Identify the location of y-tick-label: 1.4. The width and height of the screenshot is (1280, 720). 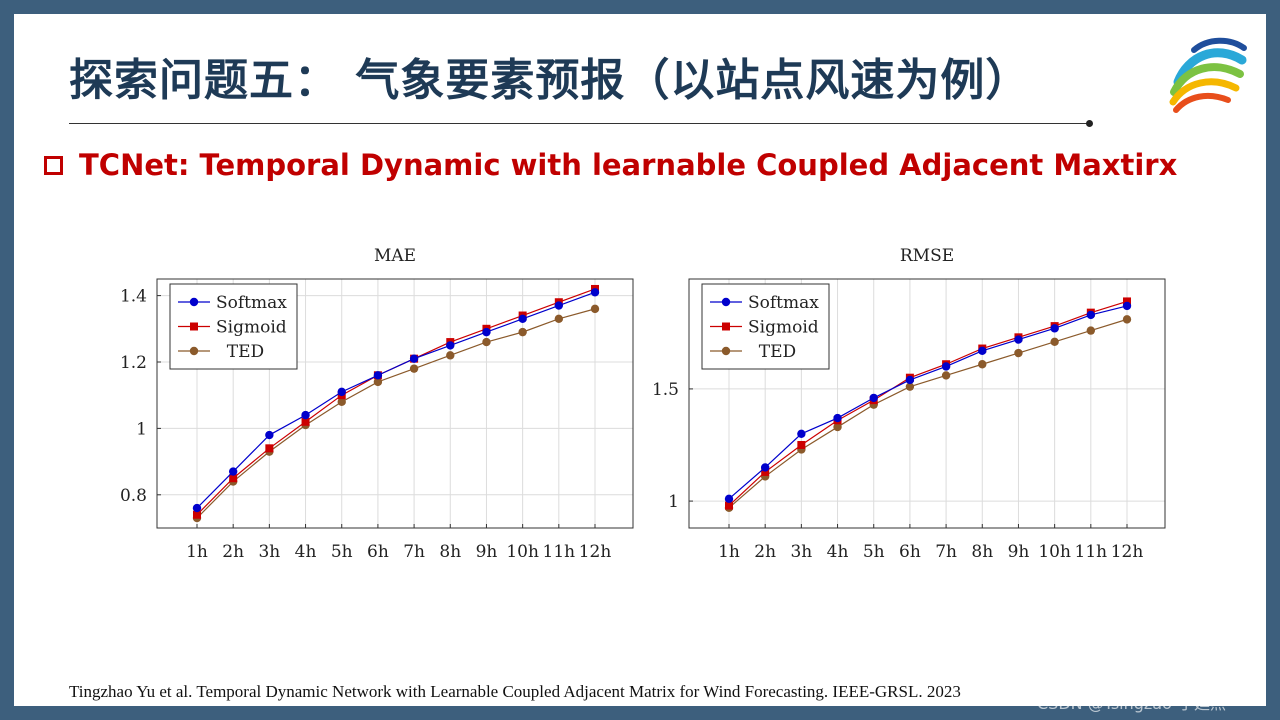
(133, 297).